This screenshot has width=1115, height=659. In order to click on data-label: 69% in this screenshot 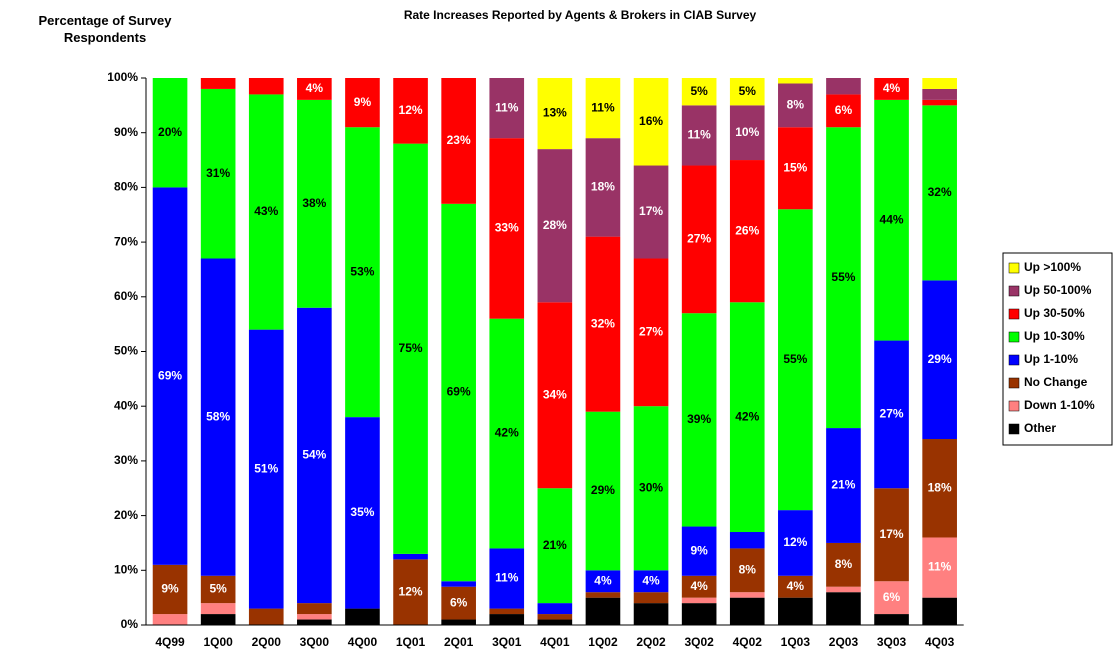, I will do `click(170, 375)`.